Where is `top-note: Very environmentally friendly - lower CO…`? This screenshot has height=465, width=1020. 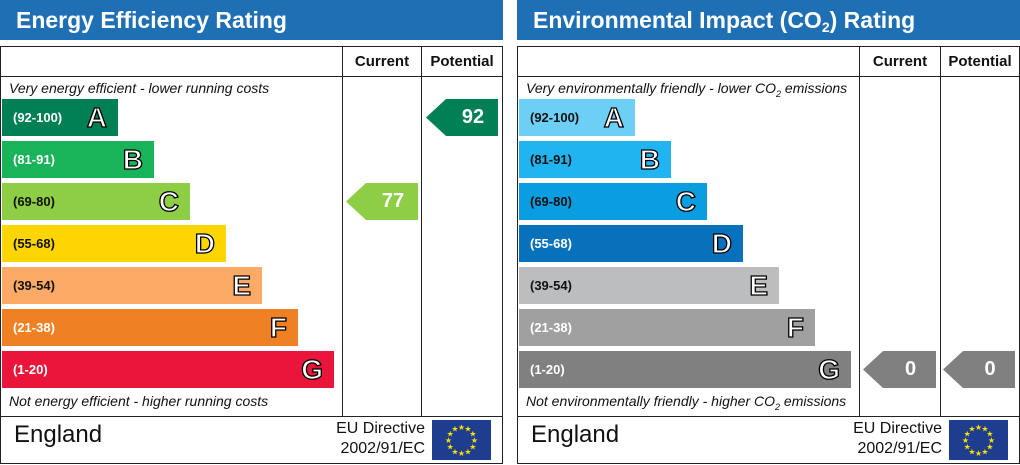
top-note: Very environmentally friendly - lower CO… is located at coordinates (687, 89).